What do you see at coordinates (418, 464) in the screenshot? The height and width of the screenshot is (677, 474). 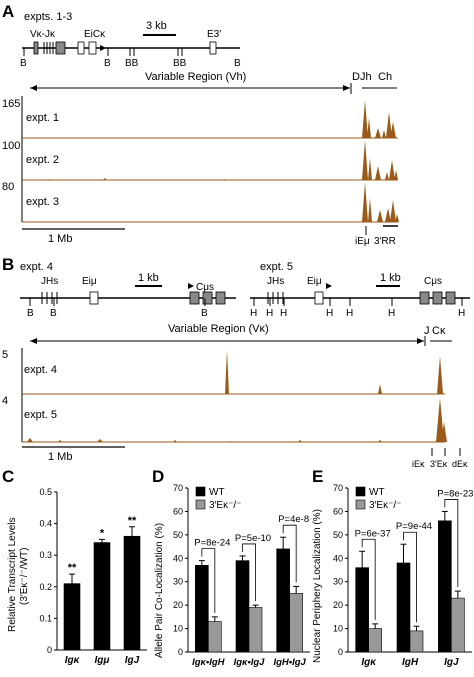 I see `iek-label: iEκ` at bounding box center [418, 464].